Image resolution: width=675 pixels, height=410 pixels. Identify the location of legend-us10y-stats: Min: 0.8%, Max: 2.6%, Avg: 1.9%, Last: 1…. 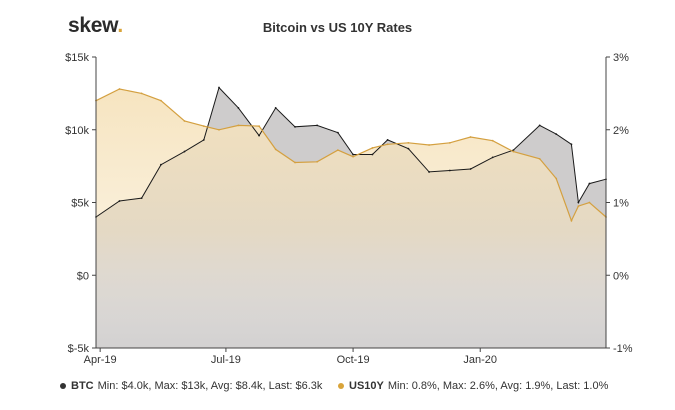
(498, 386).